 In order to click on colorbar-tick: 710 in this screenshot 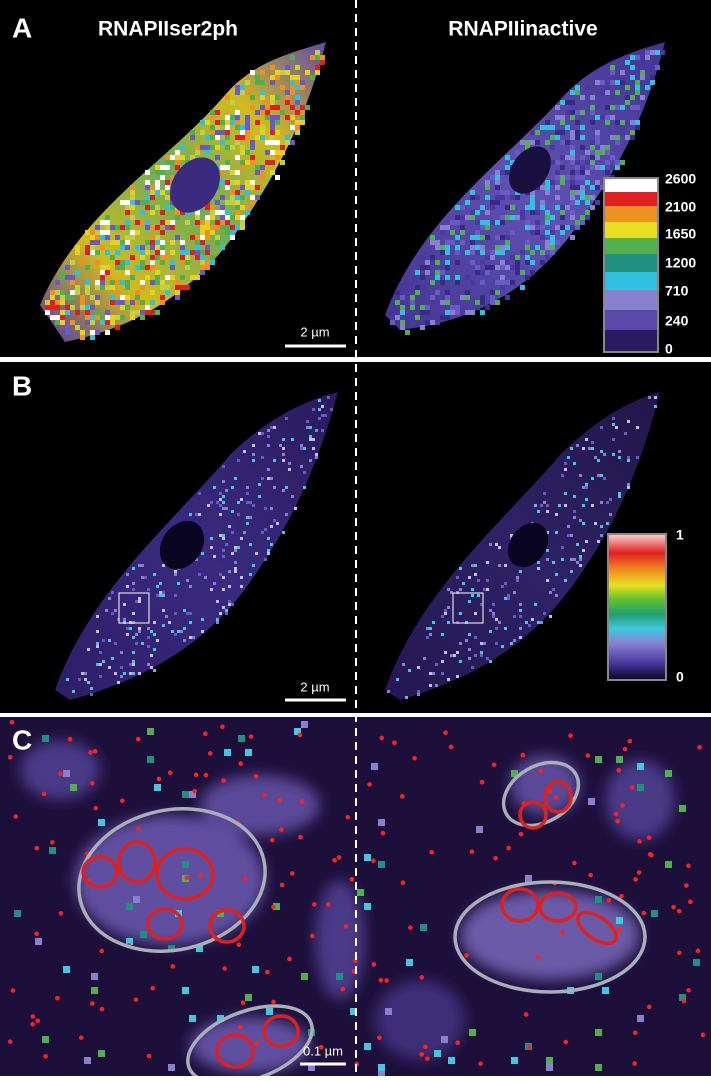, I will do `click(677, 291)`.